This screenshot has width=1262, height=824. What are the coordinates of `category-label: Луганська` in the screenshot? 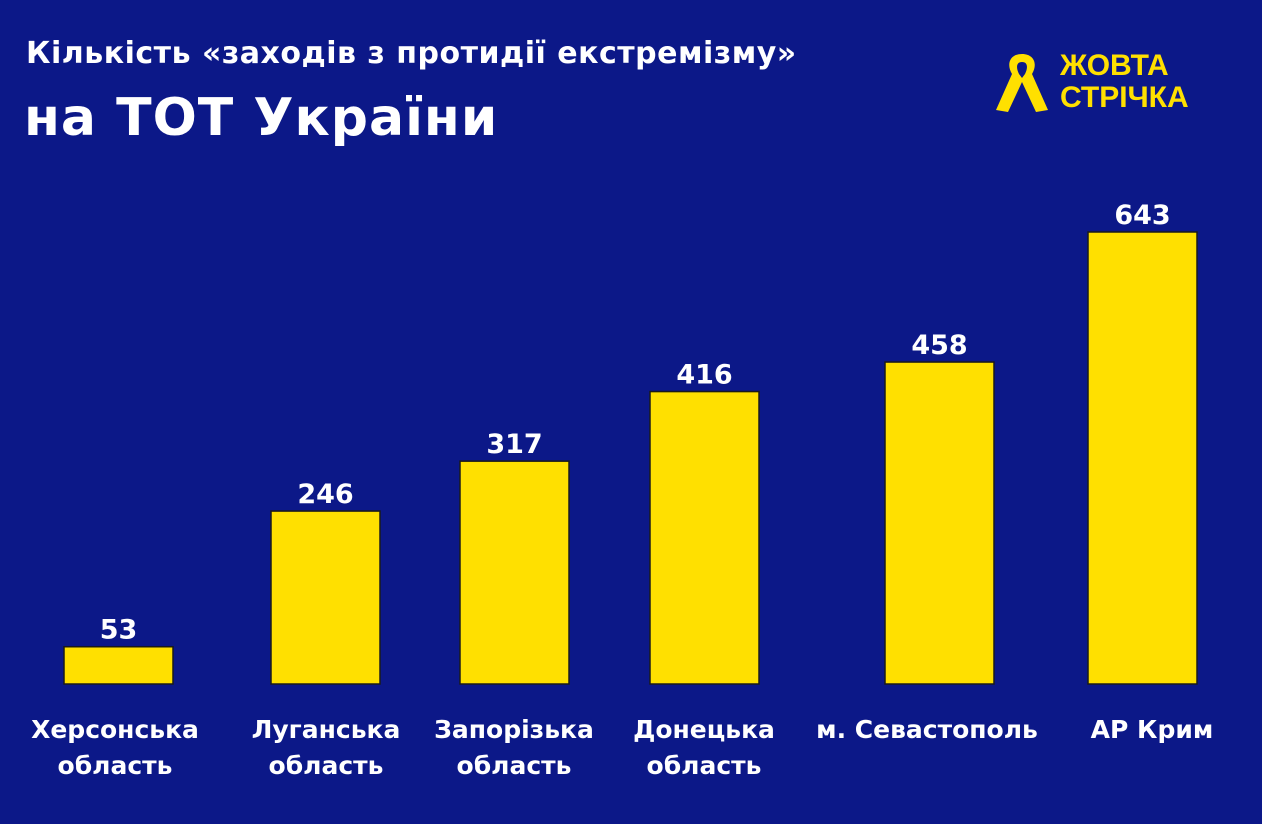 It's located at (326, 729).